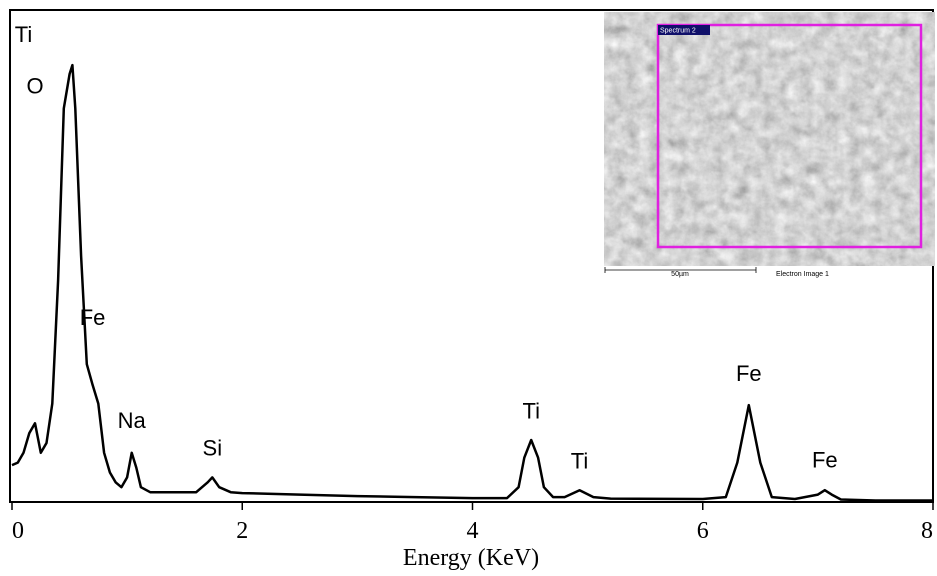  What do you see at coordinates (18, 531) in the screenshot?
I see `x-tick-label: 0` at bounding box center [18, 531].